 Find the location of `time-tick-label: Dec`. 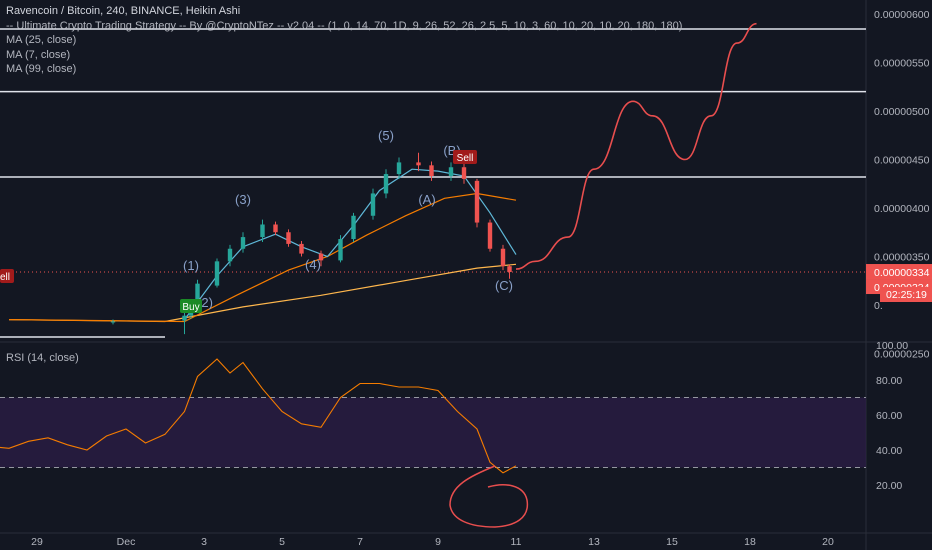

time-tick-label: Dec is located at coordinates (126, 542).